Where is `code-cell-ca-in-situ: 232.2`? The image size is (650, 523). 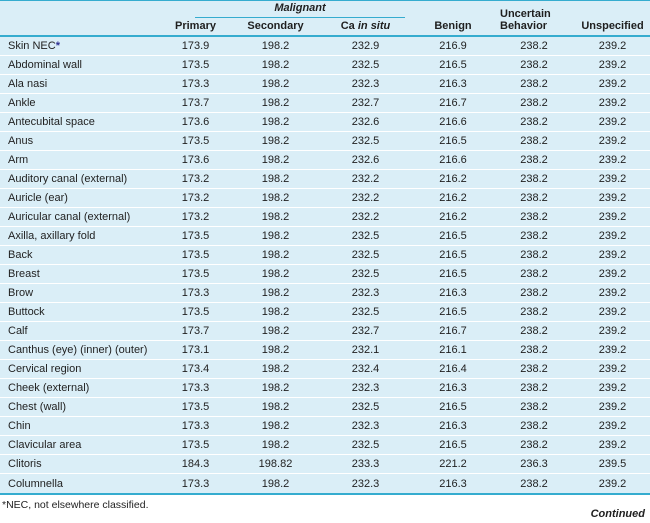 code-cell-ca-in-situ: 232.2 is located at coordinates (365, 217).